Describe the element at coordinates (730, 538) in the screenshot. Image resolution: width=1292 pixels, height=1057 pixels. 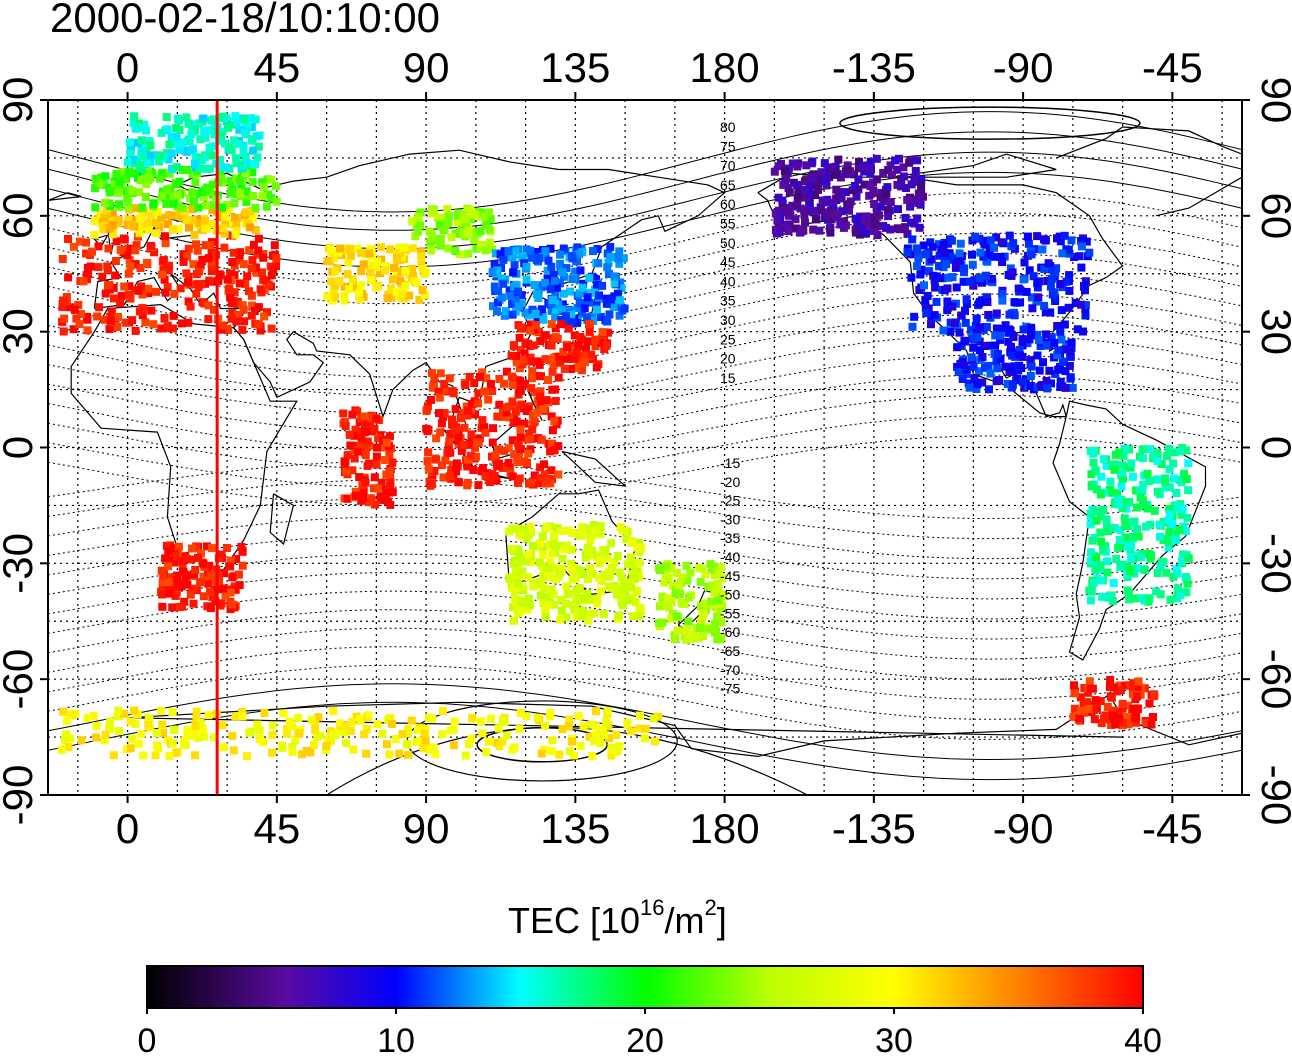
I see `contour-label: -35` at that location.